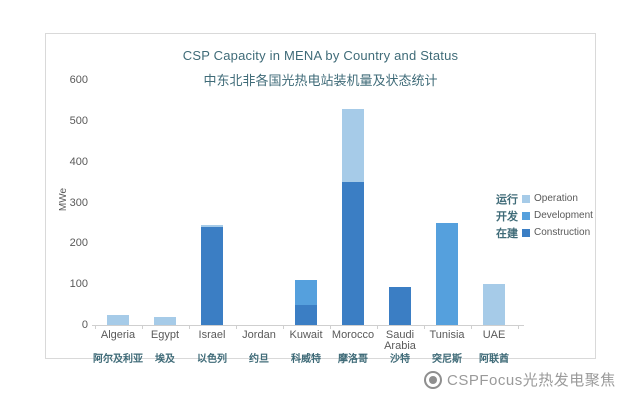 The width and height of the screenshot is (640, 404). What do you see at coordinates (306, 314) in the screenshot?
I see `bar-kuwait-construction` at bounding box center [306, 314].